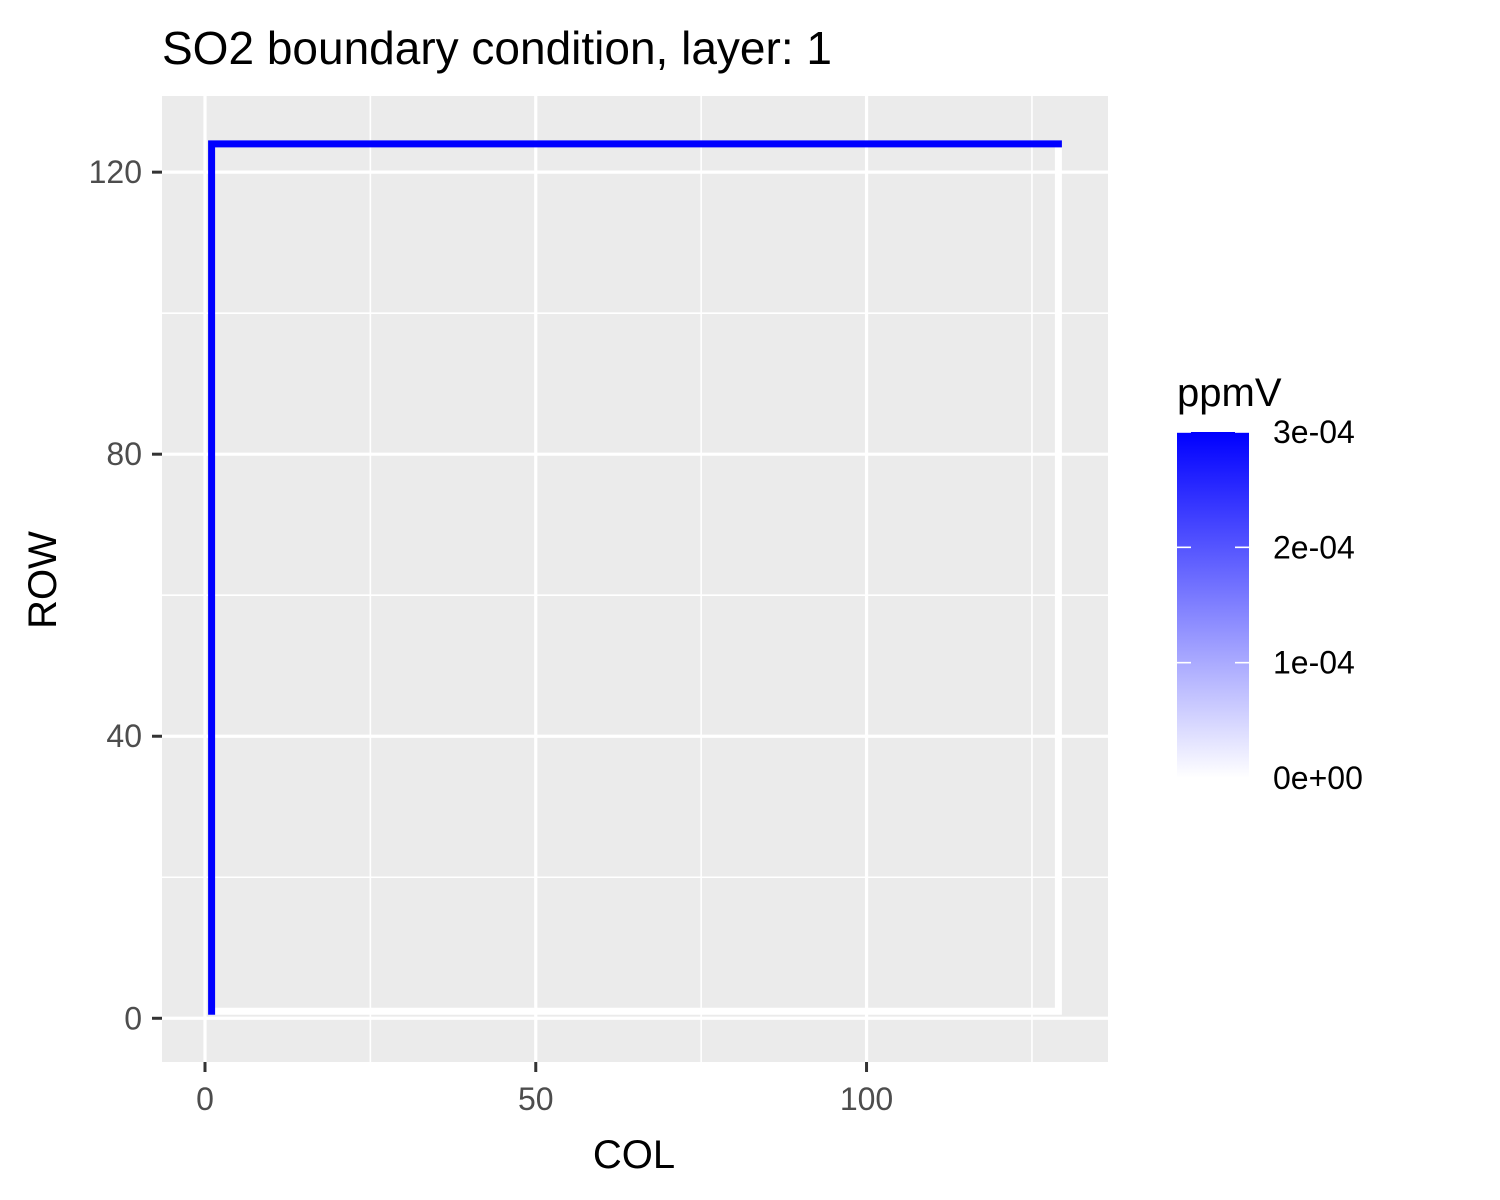 This screenshot has height=1200, width=1500. I want to click on legend-colorbar, so click(1213, 605).